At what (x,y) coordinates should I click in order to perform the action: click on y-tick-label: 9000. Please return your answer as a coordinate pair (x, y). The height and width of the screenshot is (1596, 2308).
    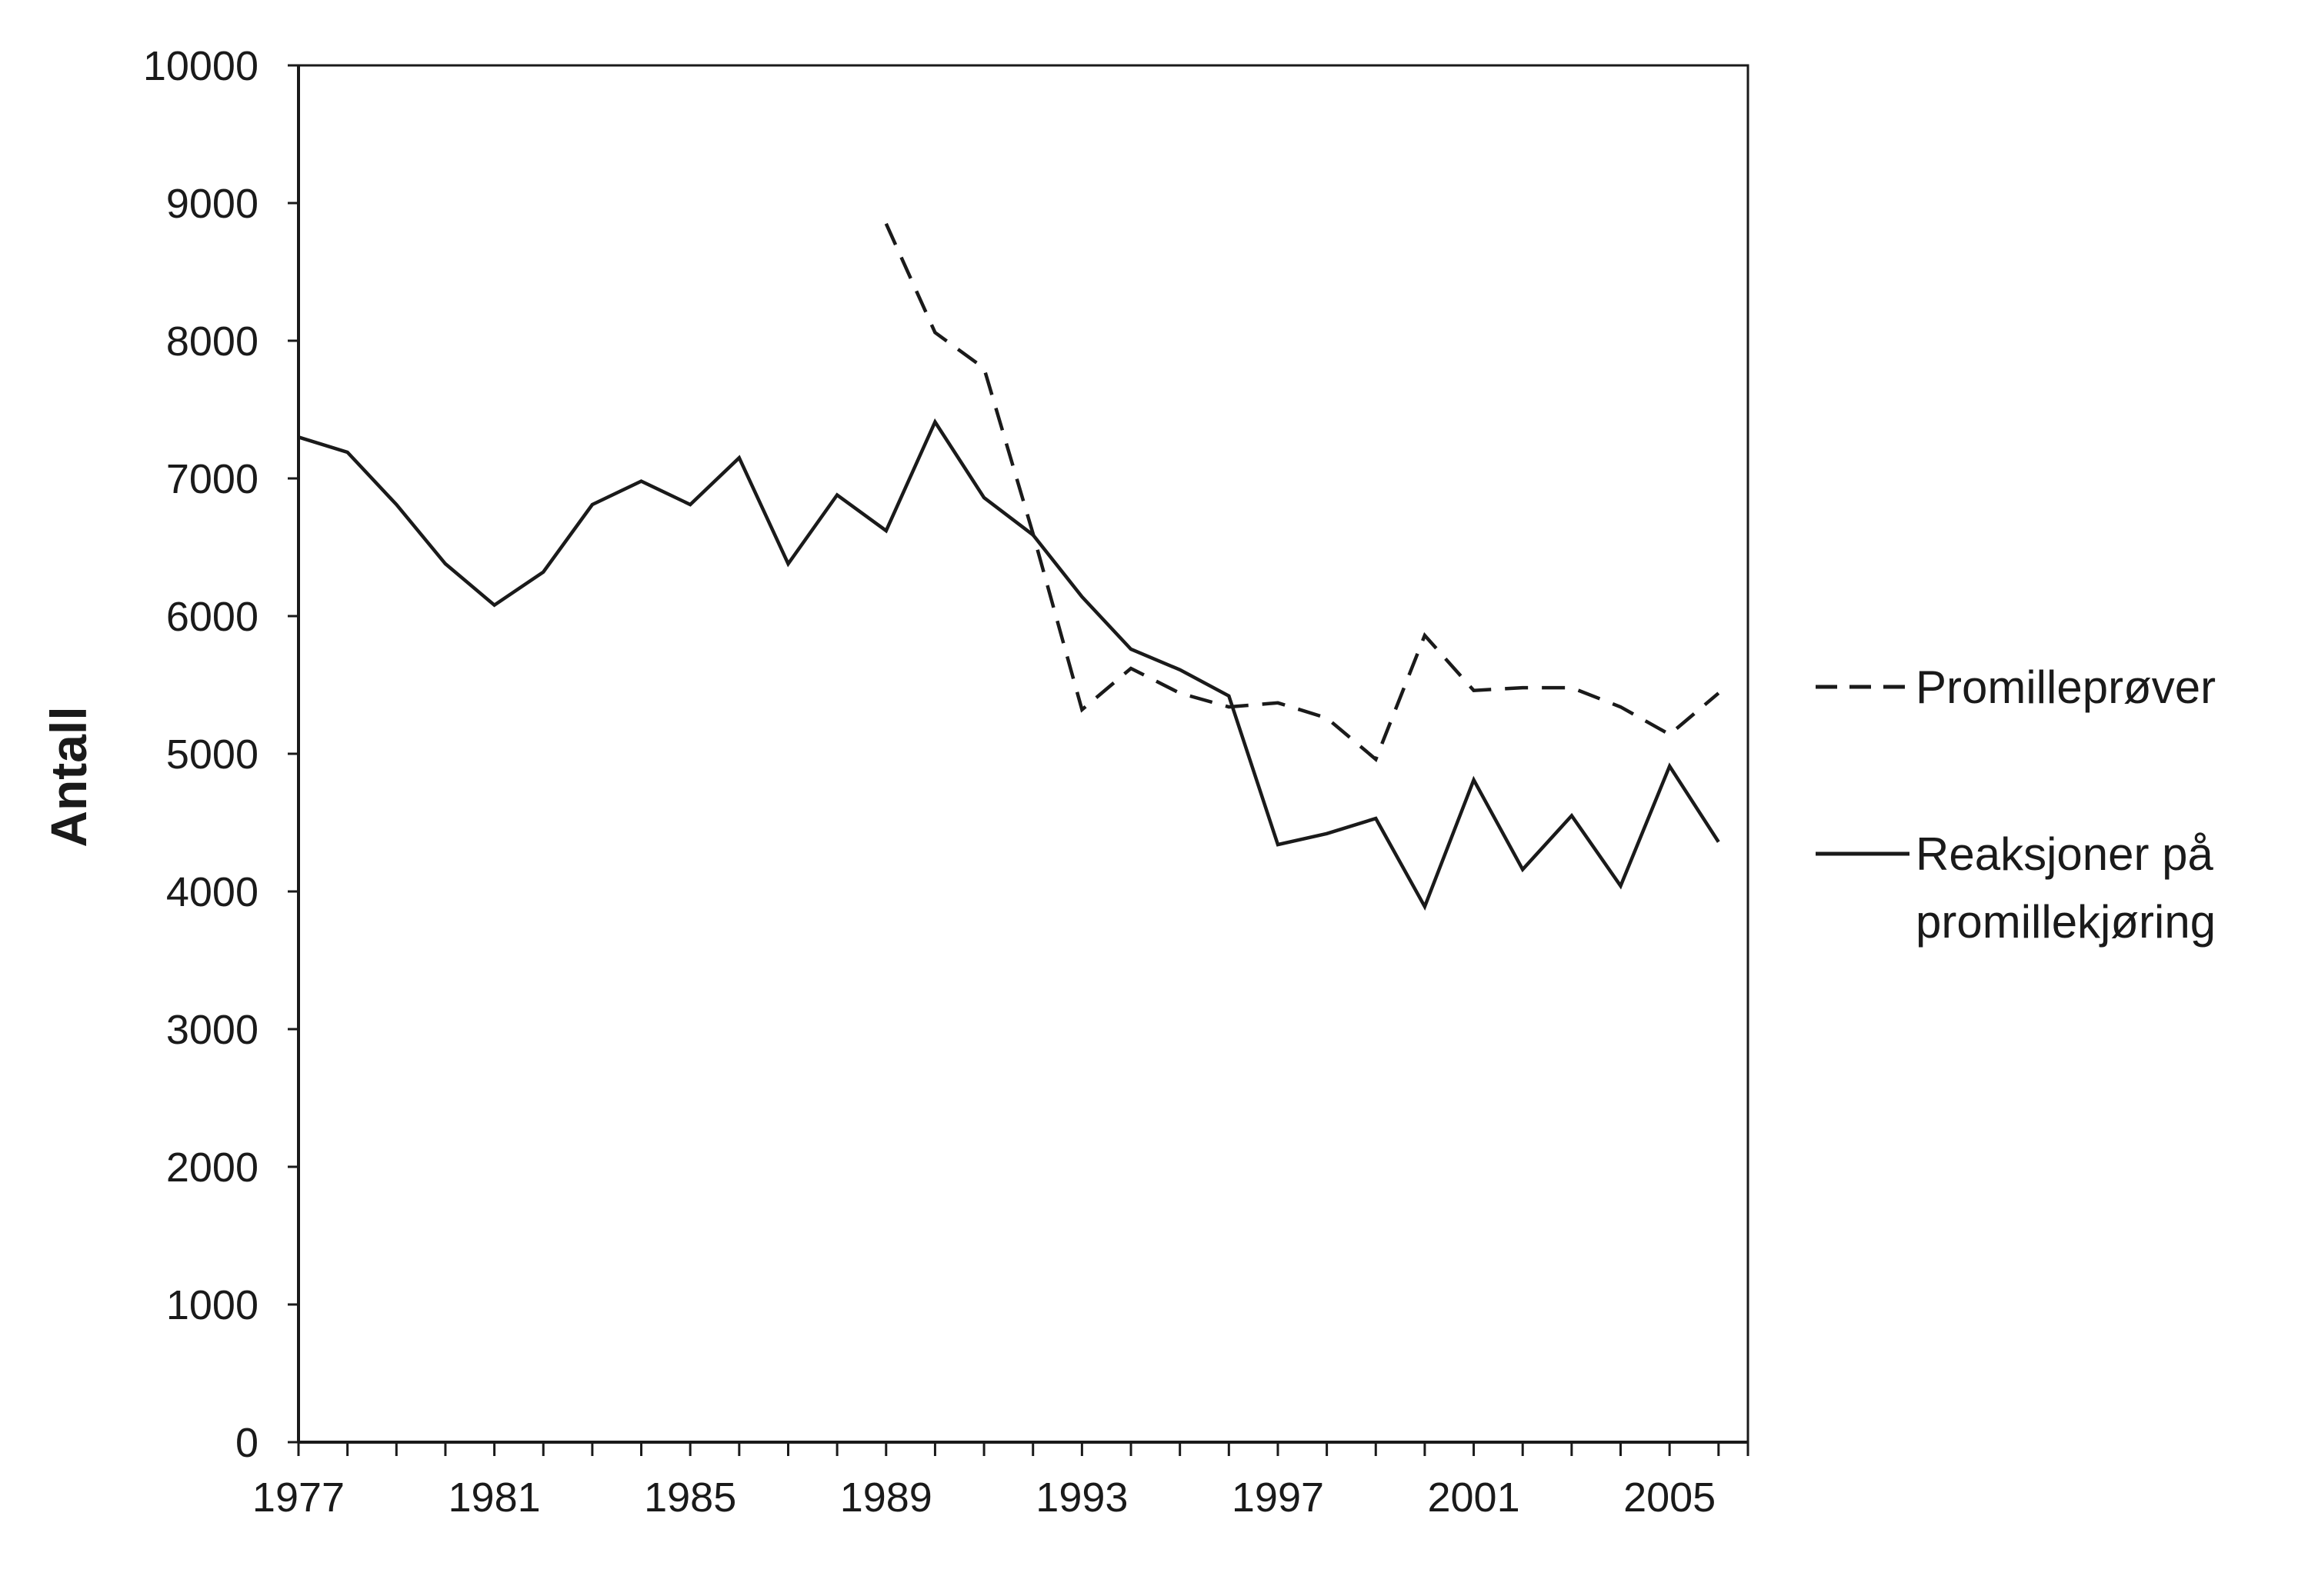
    Looking at the image, I should click on (212, 204).